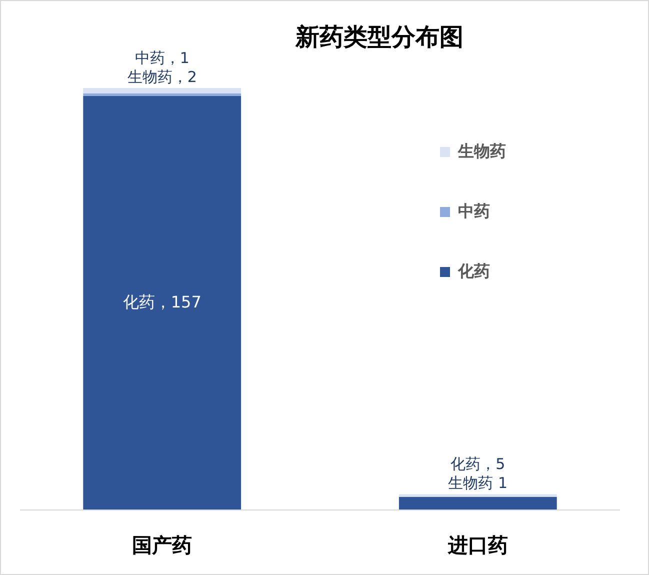  Describe the element at coordinates (477, 545) in the screenshot. I see `x-tick-label: 进口药` at that location.